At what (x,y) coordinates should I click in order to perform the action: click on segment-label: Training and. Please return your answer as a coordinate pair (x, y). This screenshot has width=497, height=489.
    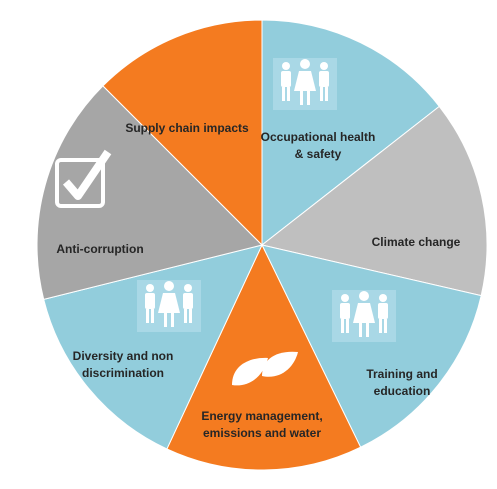
    Looking at the image, I should click on (401, 374).